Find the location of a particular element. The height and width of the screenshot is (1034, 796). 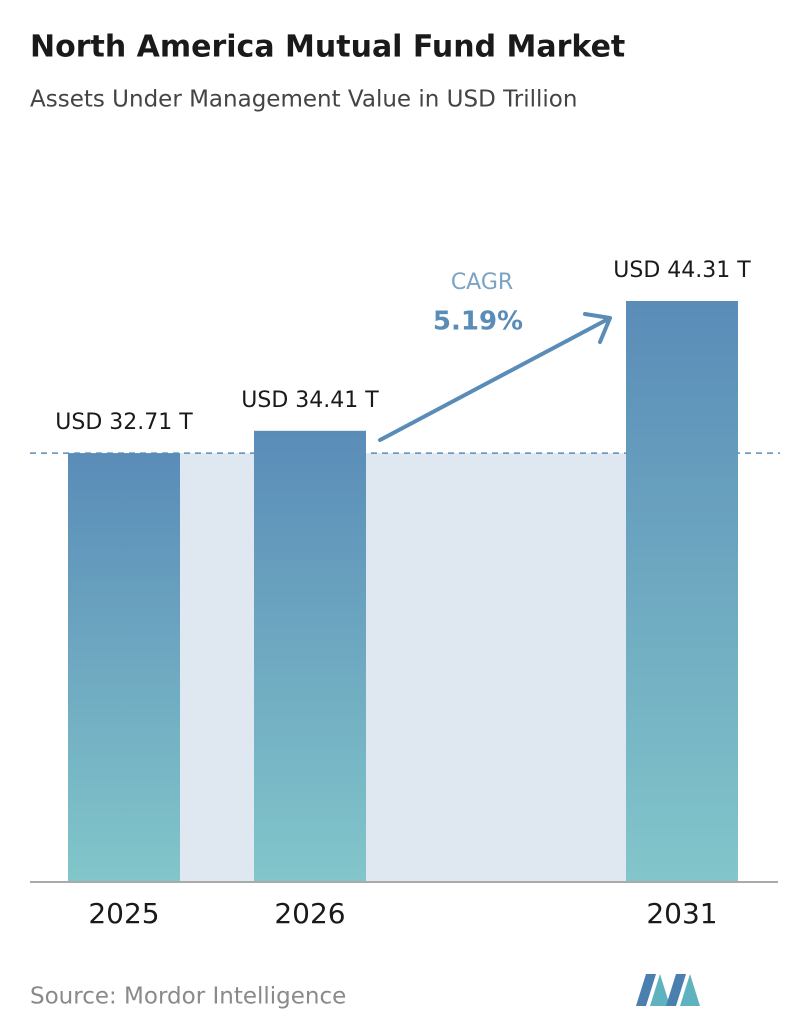

cagr-label: CAGR is located at coordinates (482, 282).